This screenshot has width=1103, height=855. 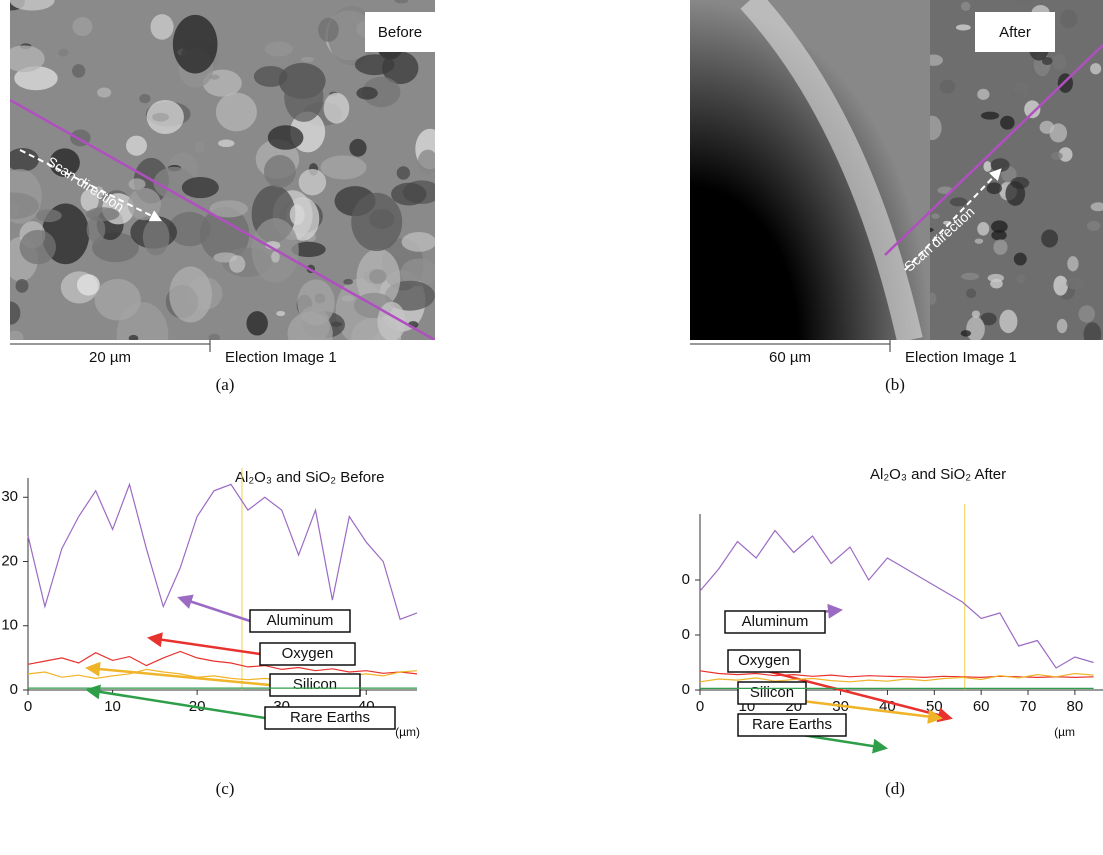 I want to click on image-label: After, so click(x=1015, y=32).